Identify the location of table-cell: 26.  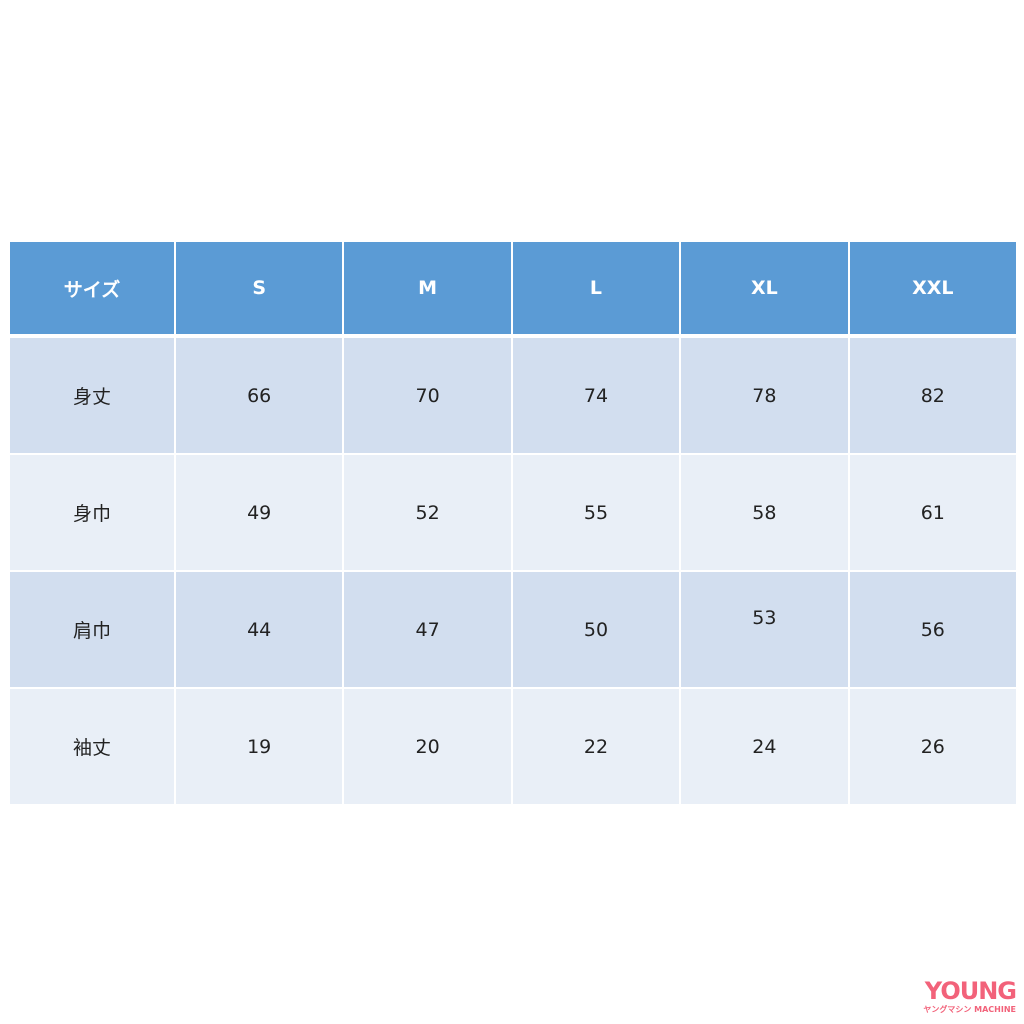
(933, 746).